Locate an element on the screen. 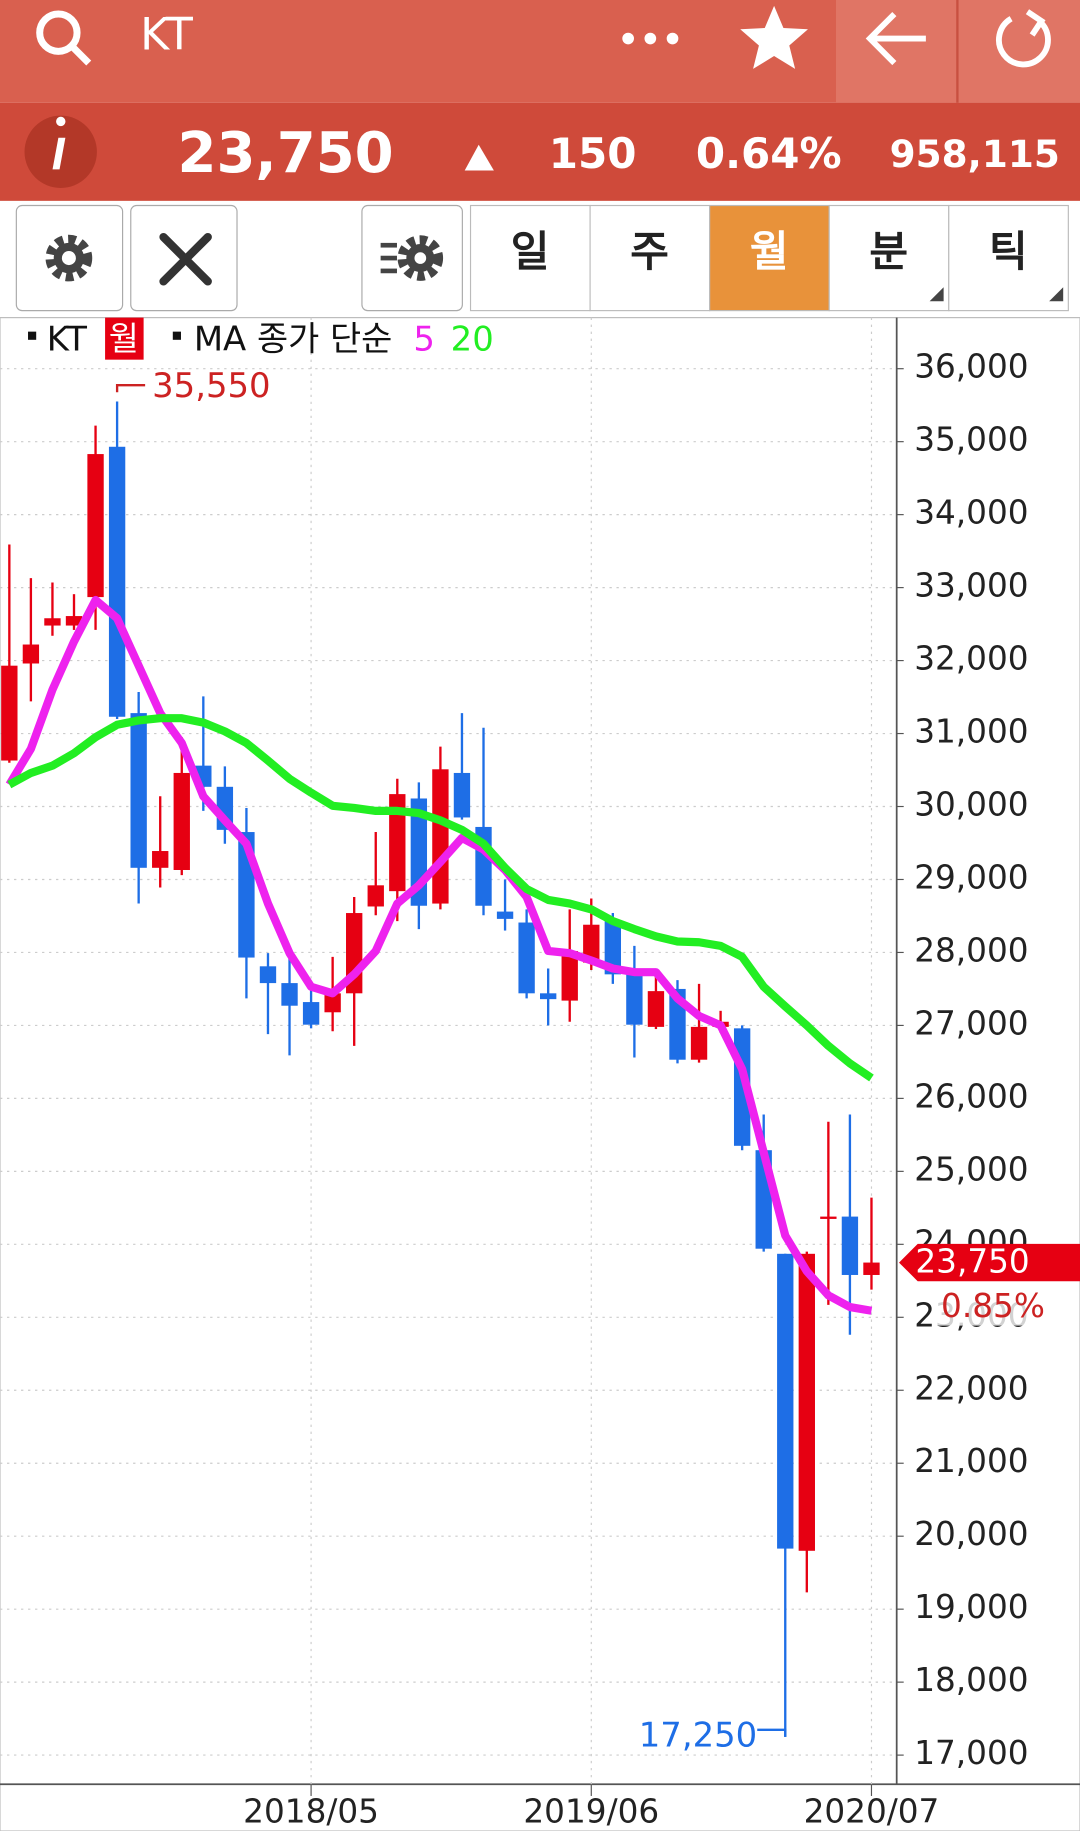  current-change-label: 0.85% is located at coordinates (993, 1306).